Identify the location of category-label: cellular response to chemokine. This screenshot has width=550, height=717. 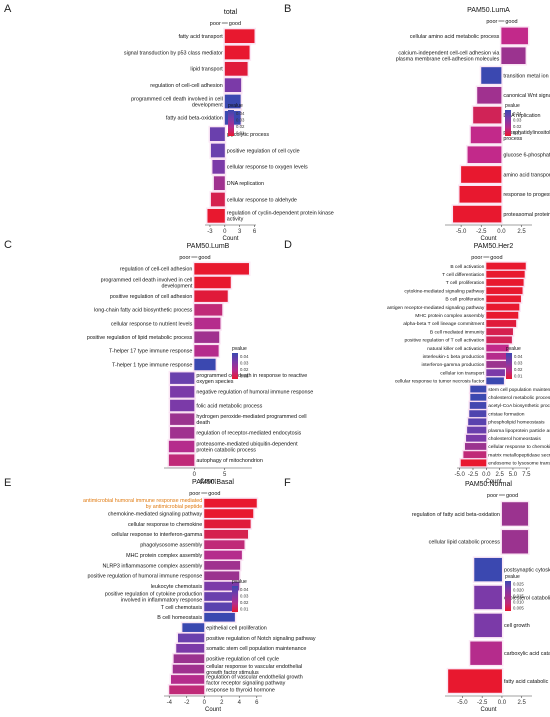
(165, 525).